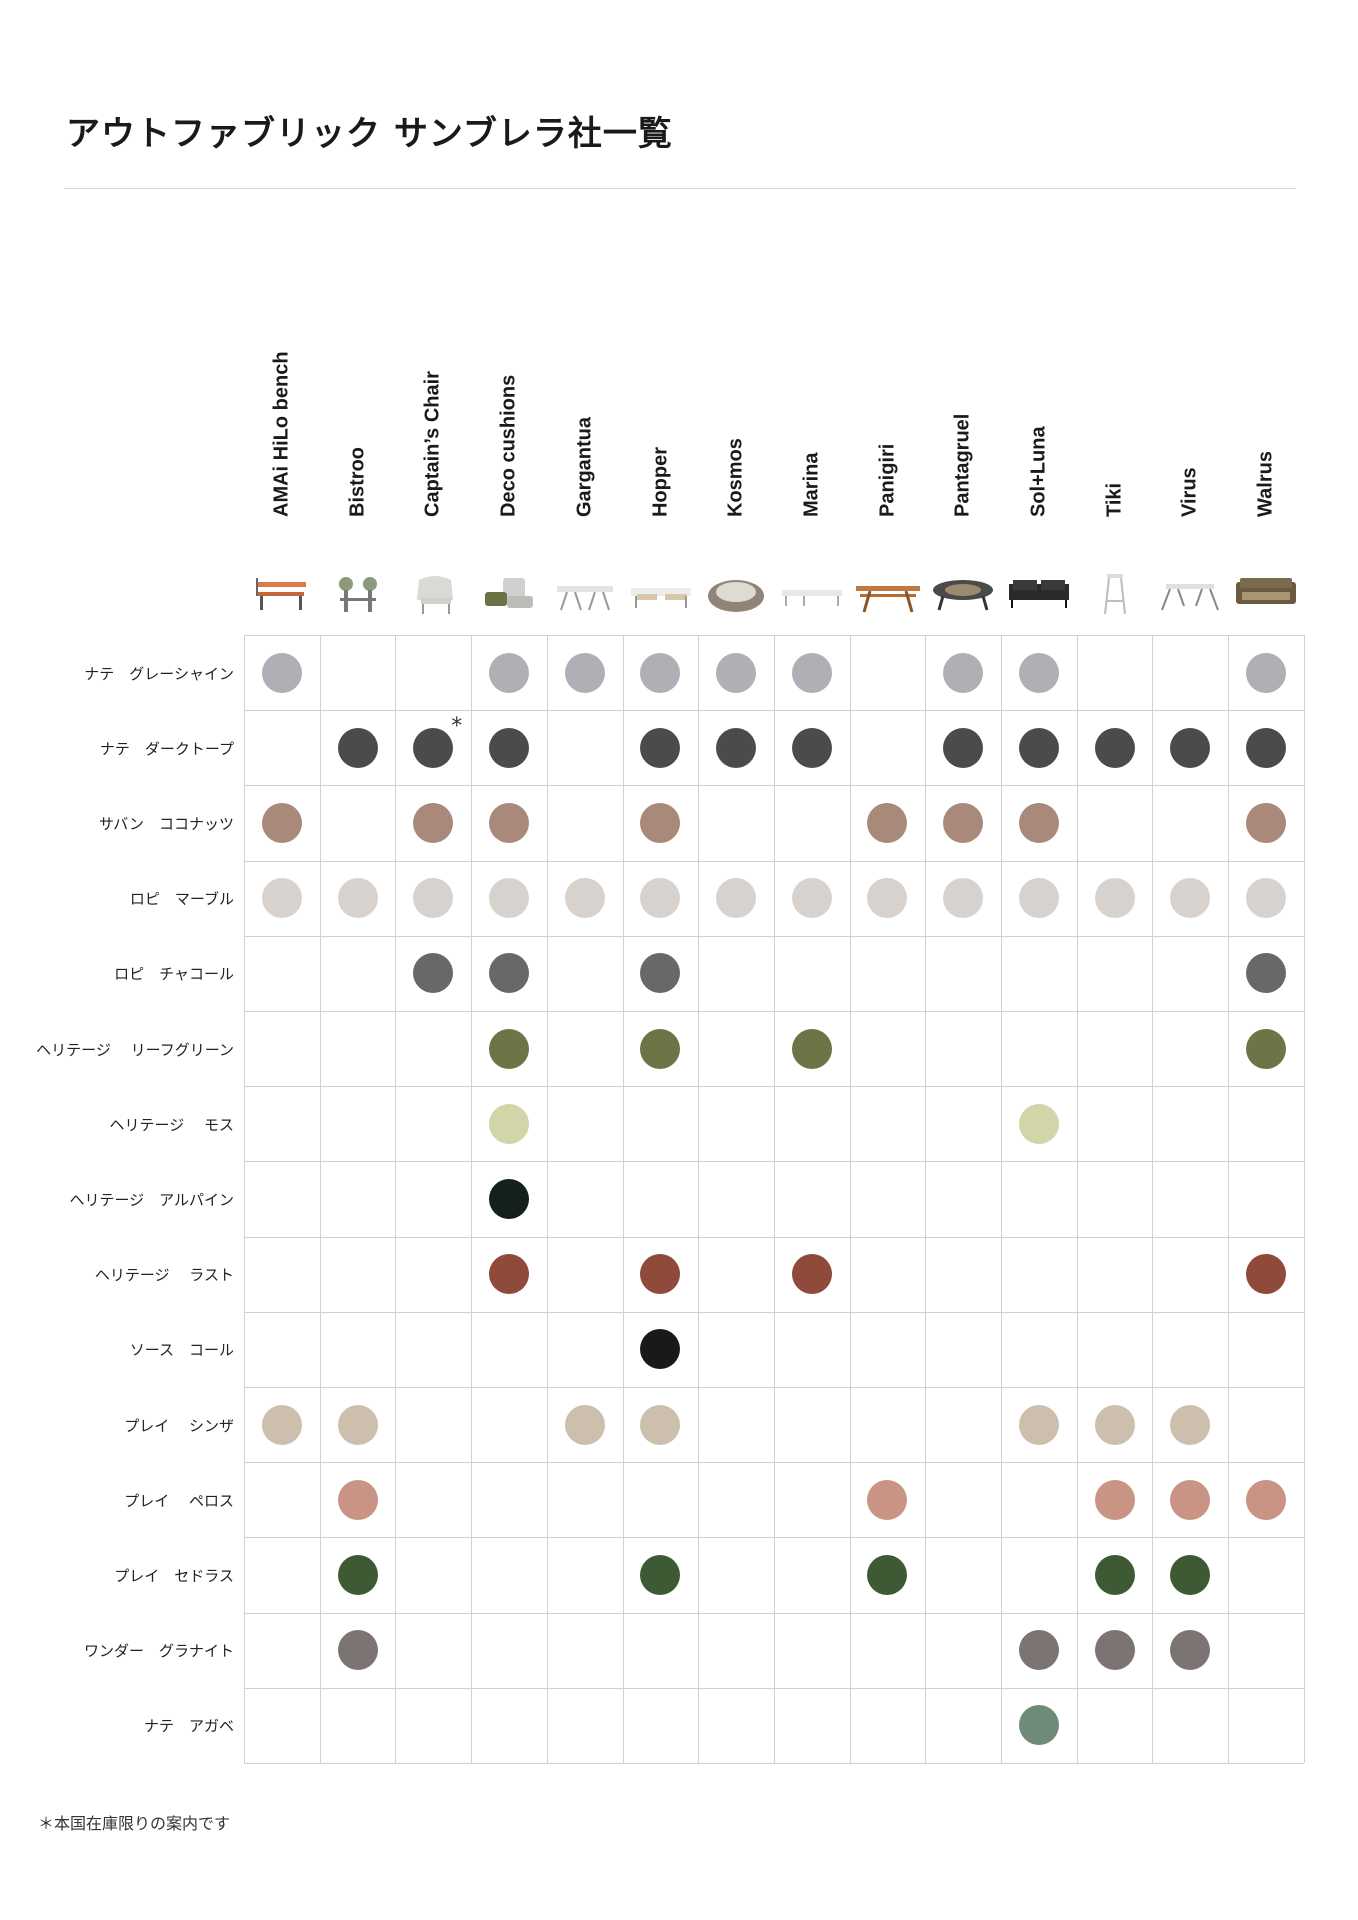 The image size is (1358, 1920). What do you see at coordinates (661, 593) in the screenshot?
I see `long-table-icon` at bounding box center [661, 593].